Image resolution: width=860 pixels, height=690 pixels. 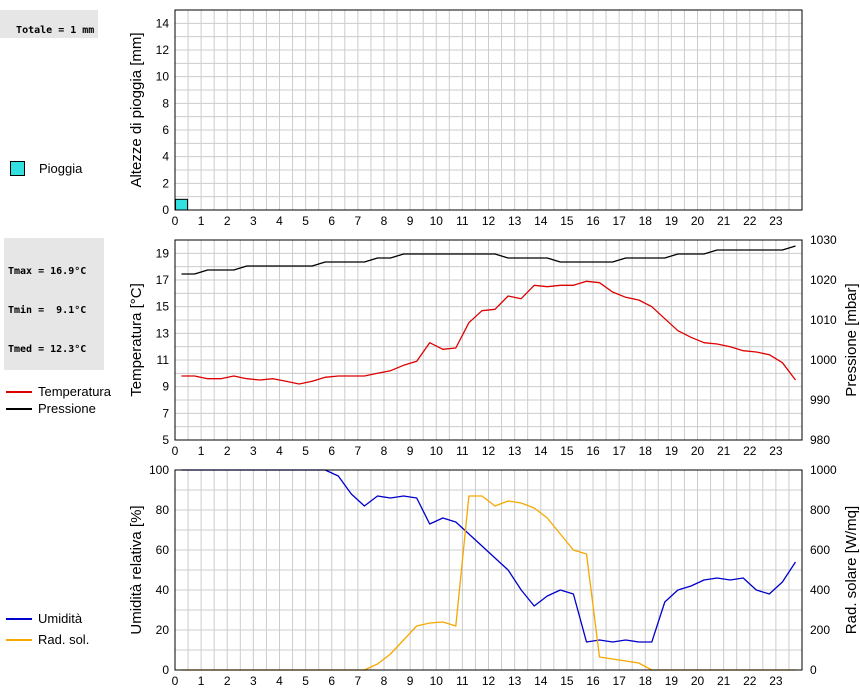 I want to click on rain-x-tick-label: 6, so click(x=331, y=221).